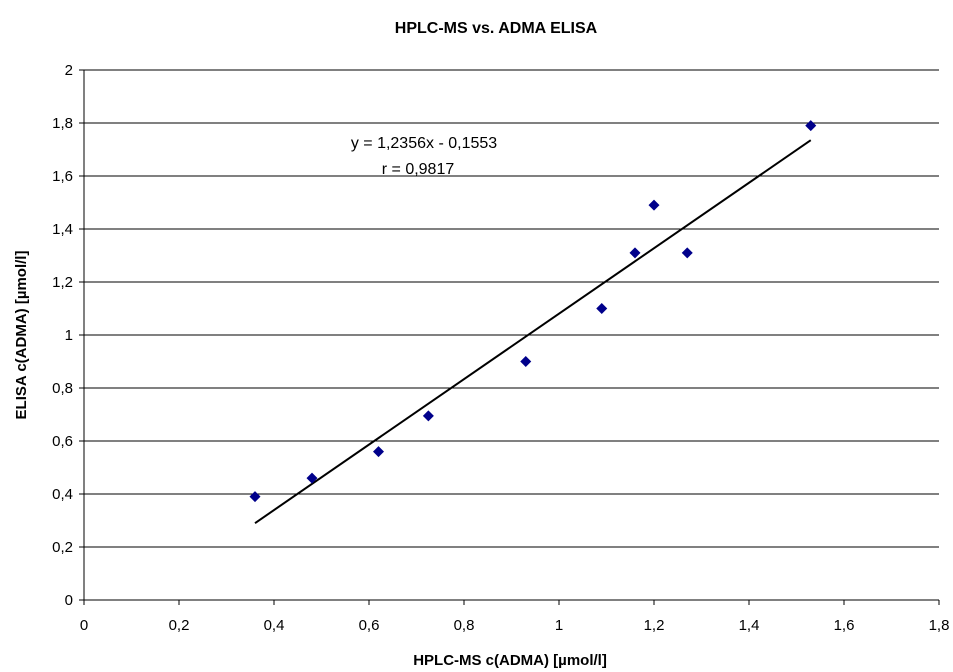  What do you see at coordinates (496, 28) in the screenshot?
I see `chart-title: HPLC-MS vs. ADMA ELISA` at bounding box center [496, 28].